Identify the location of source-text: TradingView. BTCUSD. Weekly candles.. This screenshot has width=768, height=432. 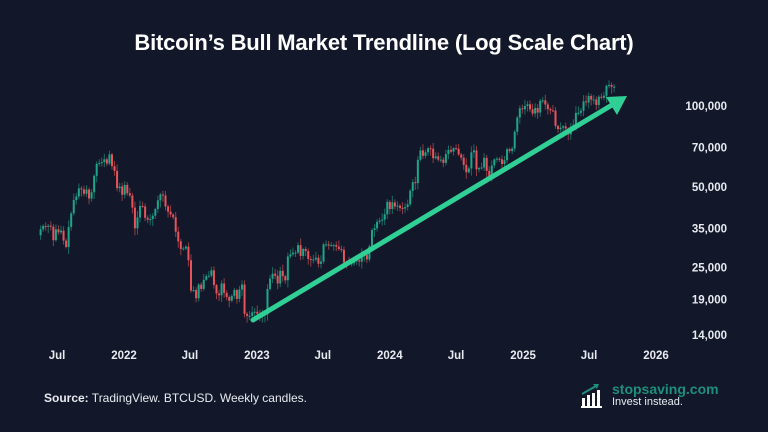
(198, 398).